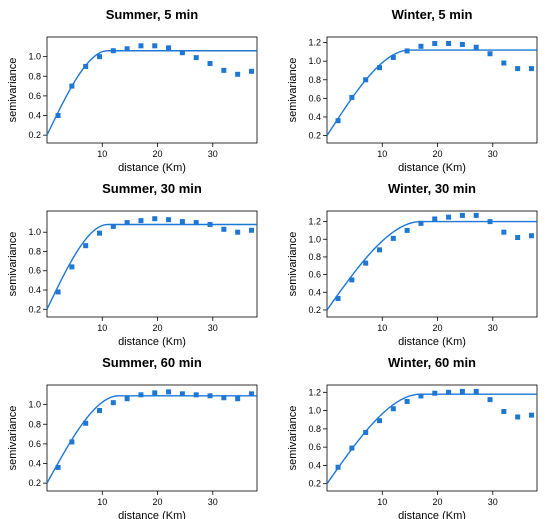 The image size is (550, 519). Describe the element at coordinates (152, 14) in the screenshot. I see `panel-title: Summer, 5 min` at that location.